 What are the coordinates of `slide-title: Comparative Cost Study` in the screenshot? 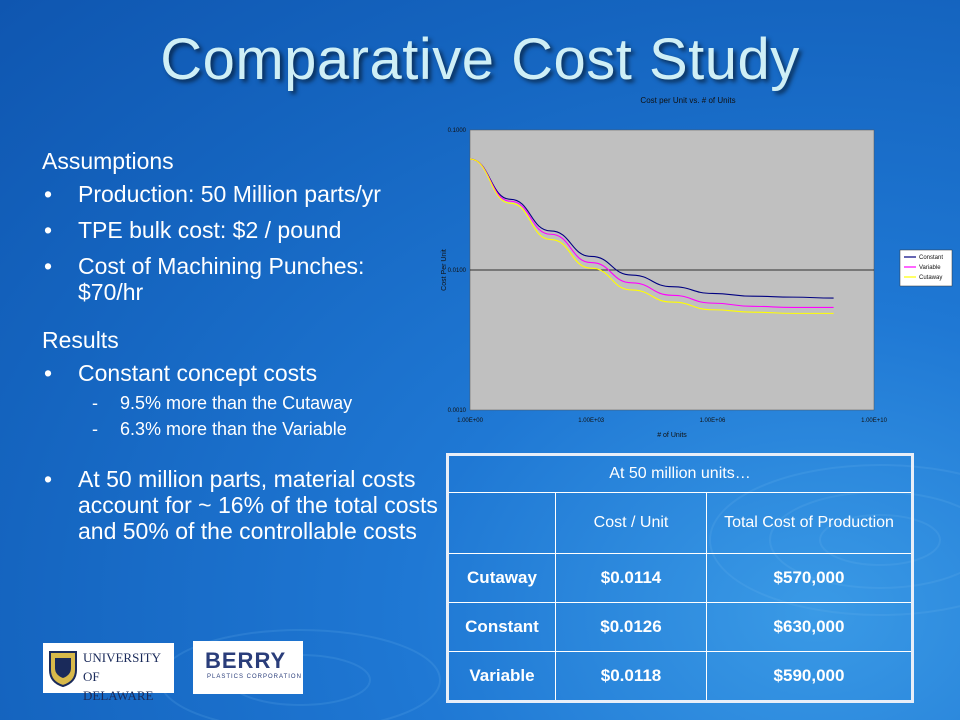 It's located at (480, 59).